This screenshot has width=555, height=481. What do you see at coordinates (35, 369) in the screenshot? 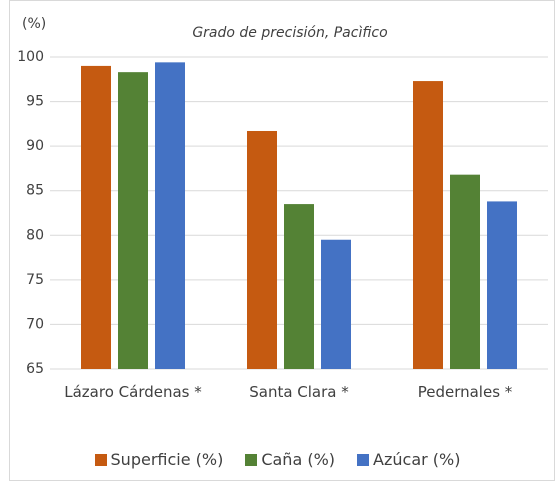
I see `y-tick-label: 65` at bounding box center [35, 369].